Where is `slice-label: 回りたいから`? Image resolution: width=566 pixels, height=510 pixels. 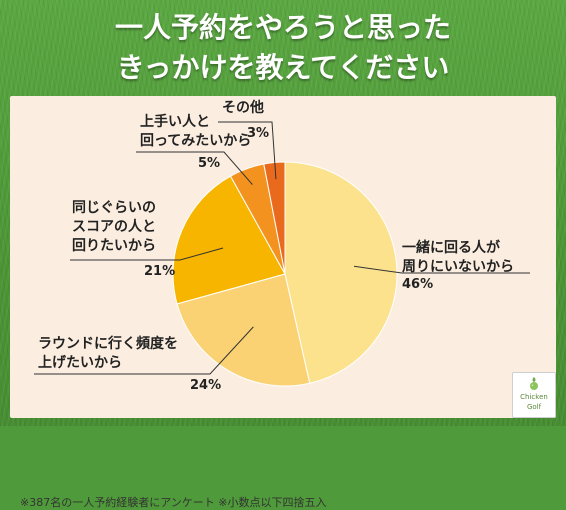 slice-label: 回りたいから is located at coordinates (114, 246).